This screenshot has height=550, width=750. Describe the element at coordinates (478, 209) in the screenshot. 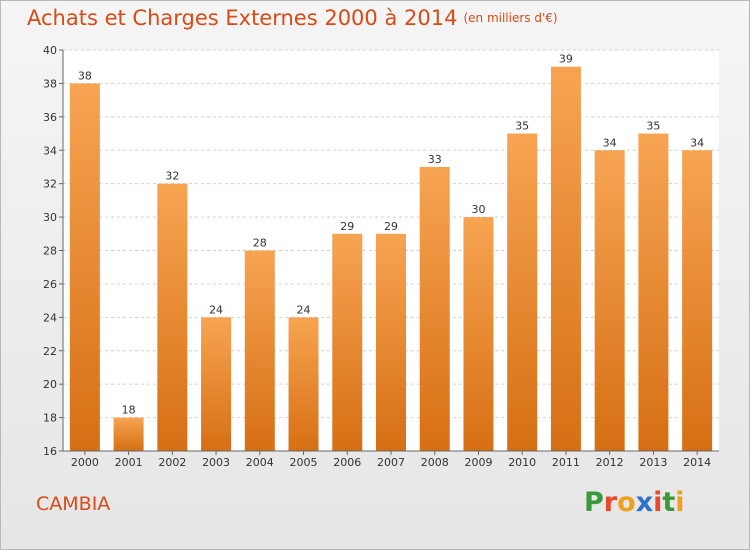

I see `data-label: 30` at that location.